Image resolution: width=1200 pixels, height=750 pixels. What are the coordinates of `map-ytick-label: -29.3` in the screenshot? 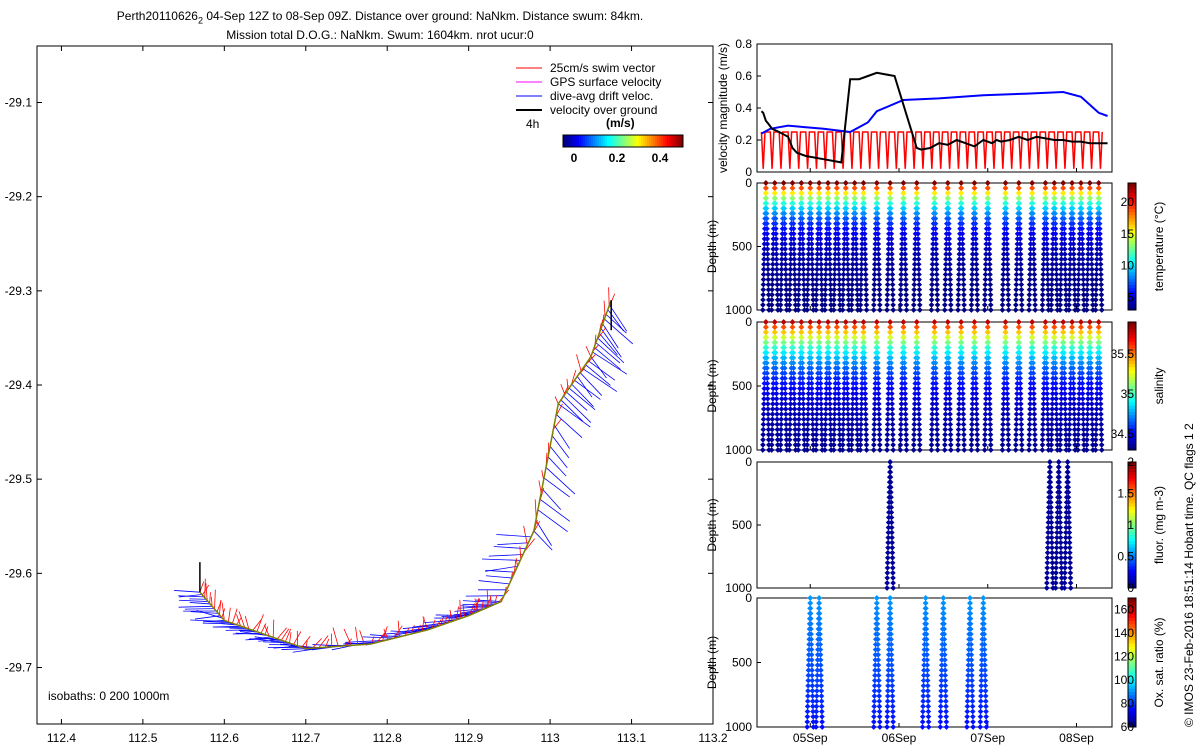 It's located at (19, 291).